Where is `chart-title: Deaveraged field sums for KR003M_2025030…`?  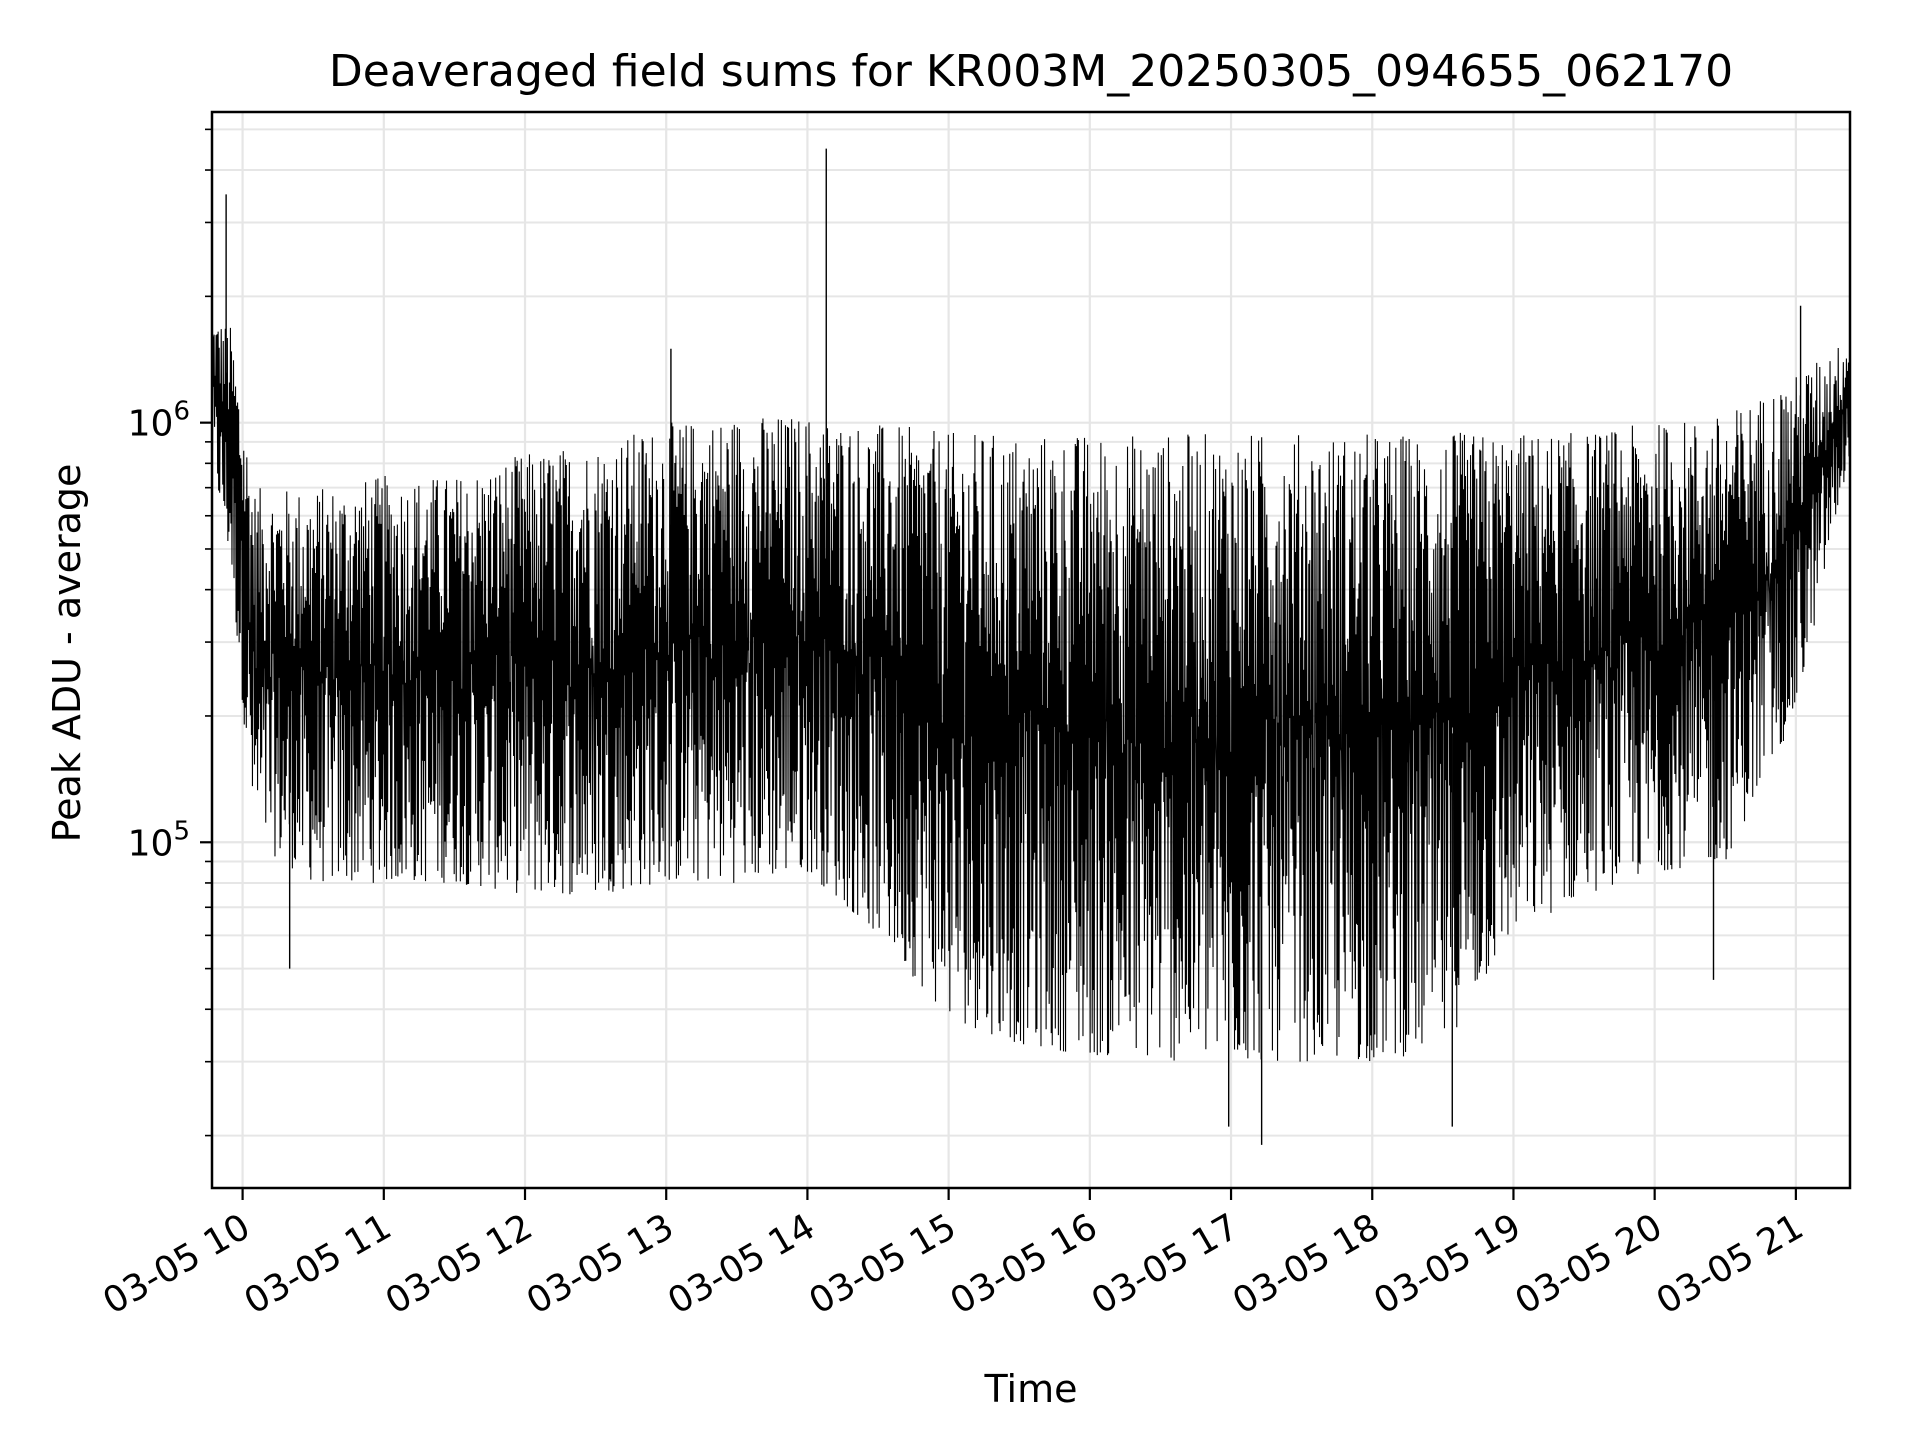 chart-title: Deaveraged field sums for KR003M_2025030… is located at coordinates (1031, 71).